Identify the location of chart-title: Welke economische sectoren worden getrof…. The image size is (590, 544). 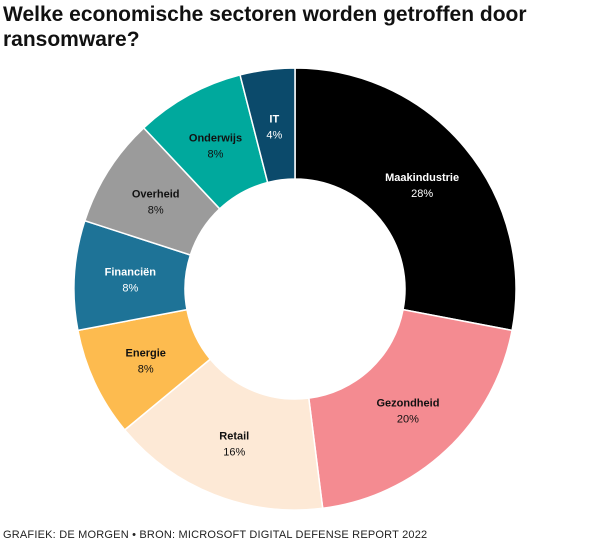
(265, 27).